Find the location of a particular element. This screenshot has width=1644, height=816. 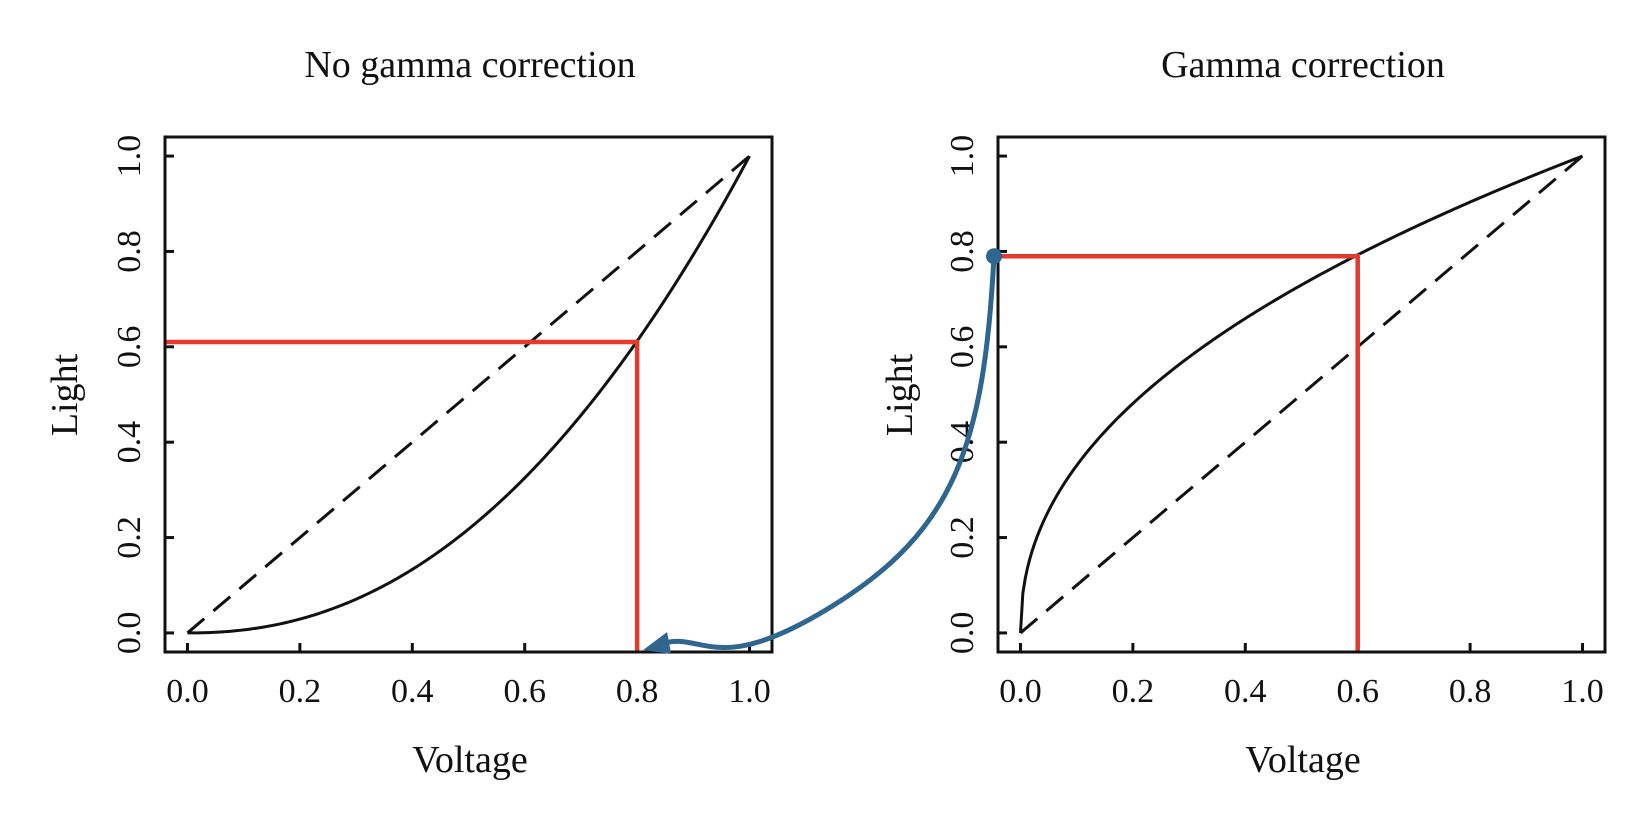

chart-title: No gamma correction is located at coordinates (469, 65).